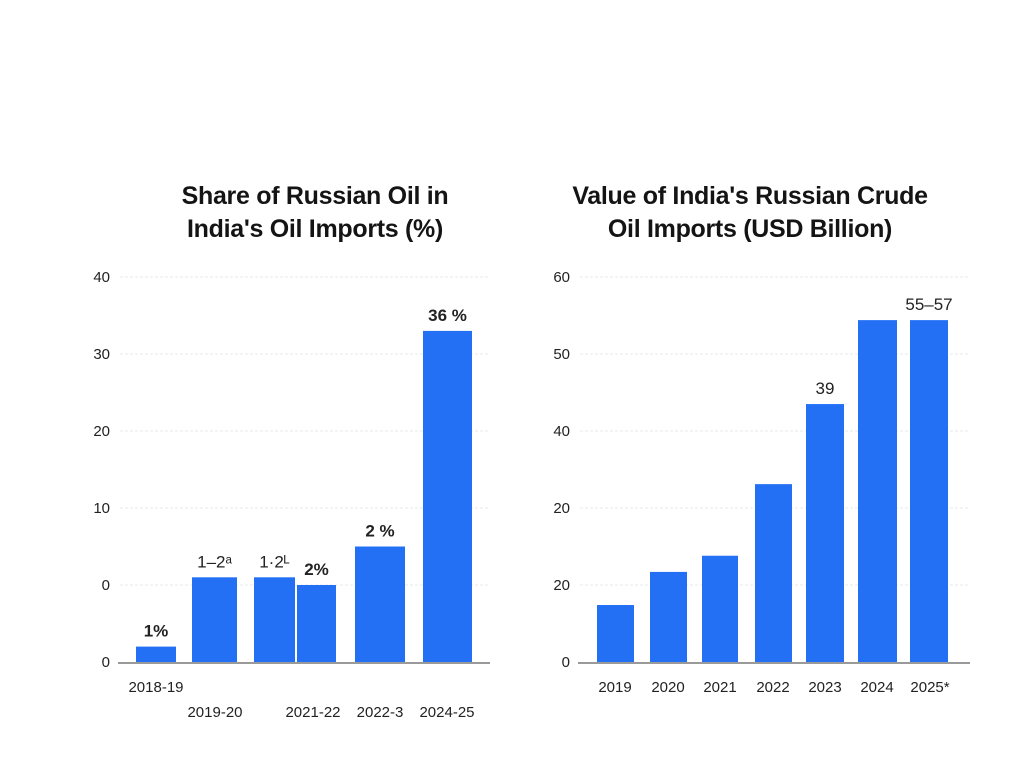 The height and width of the screenshot is (773, 1024). Describe the element at coordinates (447, 315) in the screenshot. I see `data-label: 36 %` at that location.